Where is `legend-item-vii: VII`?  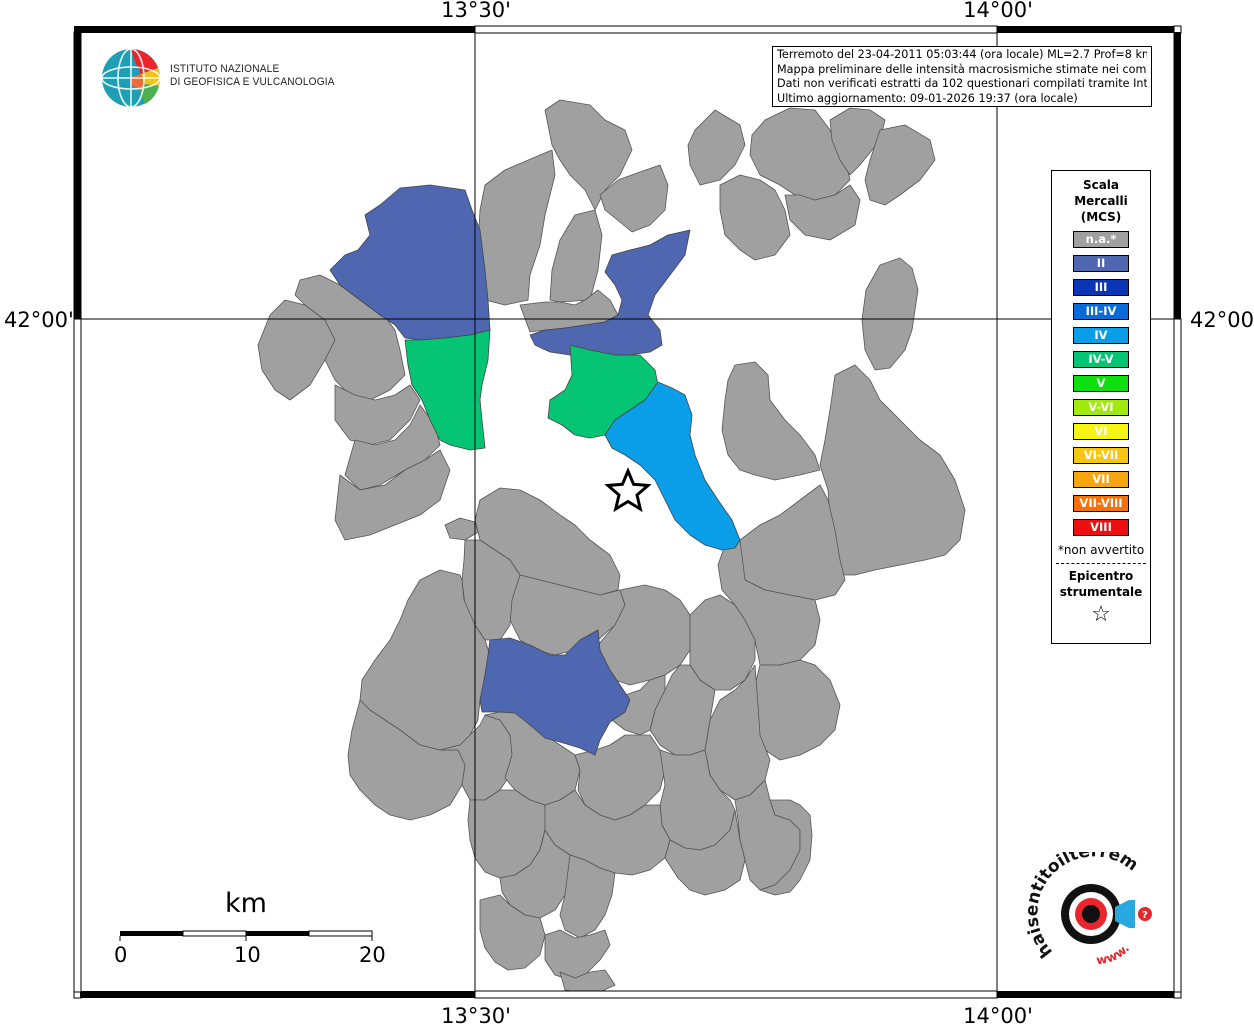
legend-item-vii: VII is located at coordinates (1101, 479).